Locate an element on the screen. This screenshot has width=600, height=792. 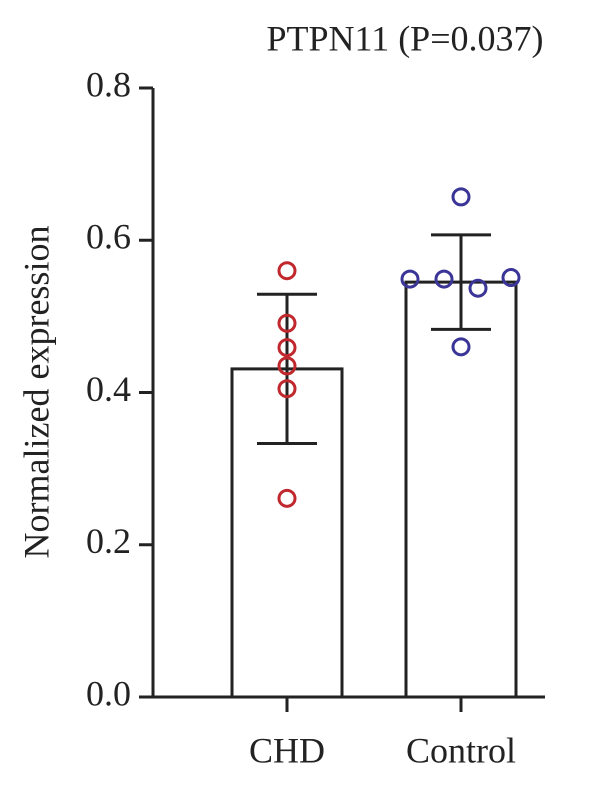
bar is located at coordinates (461, 489).